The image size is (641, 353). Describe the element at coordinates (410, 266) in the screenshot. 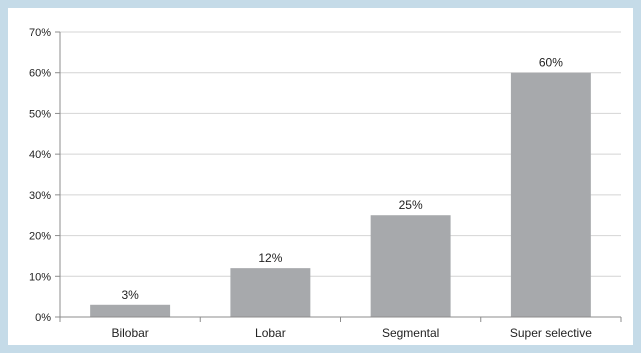

I see `bar-segmental` at that location.